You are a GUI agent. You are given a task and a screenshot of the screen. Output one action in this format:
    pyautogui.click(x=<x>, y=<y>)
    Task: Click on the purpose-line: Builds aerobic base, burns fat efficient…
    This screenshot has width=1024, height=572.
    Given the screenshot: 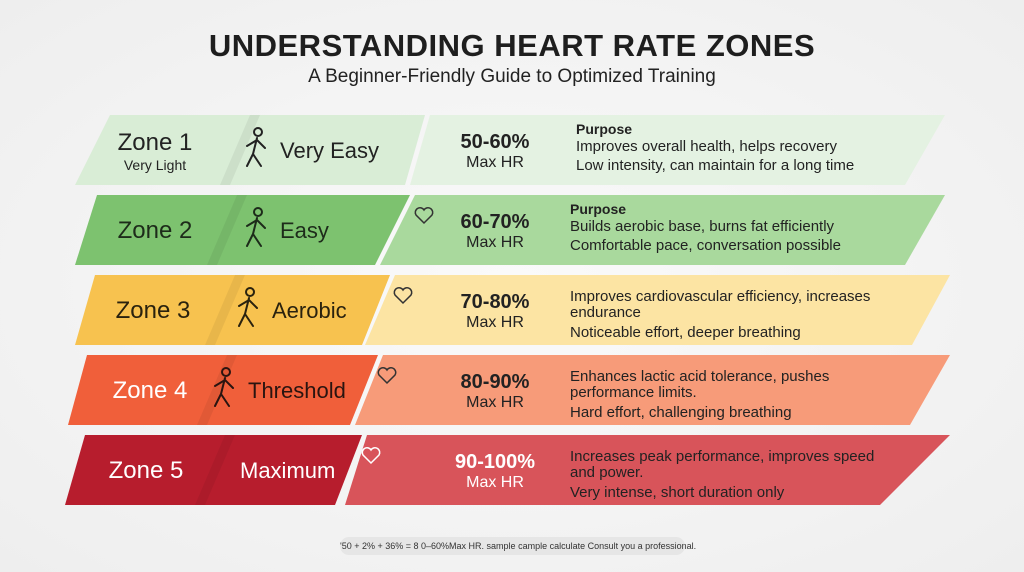 What is the action you would take?
    pyautogui.click(x=702, y=226)
    